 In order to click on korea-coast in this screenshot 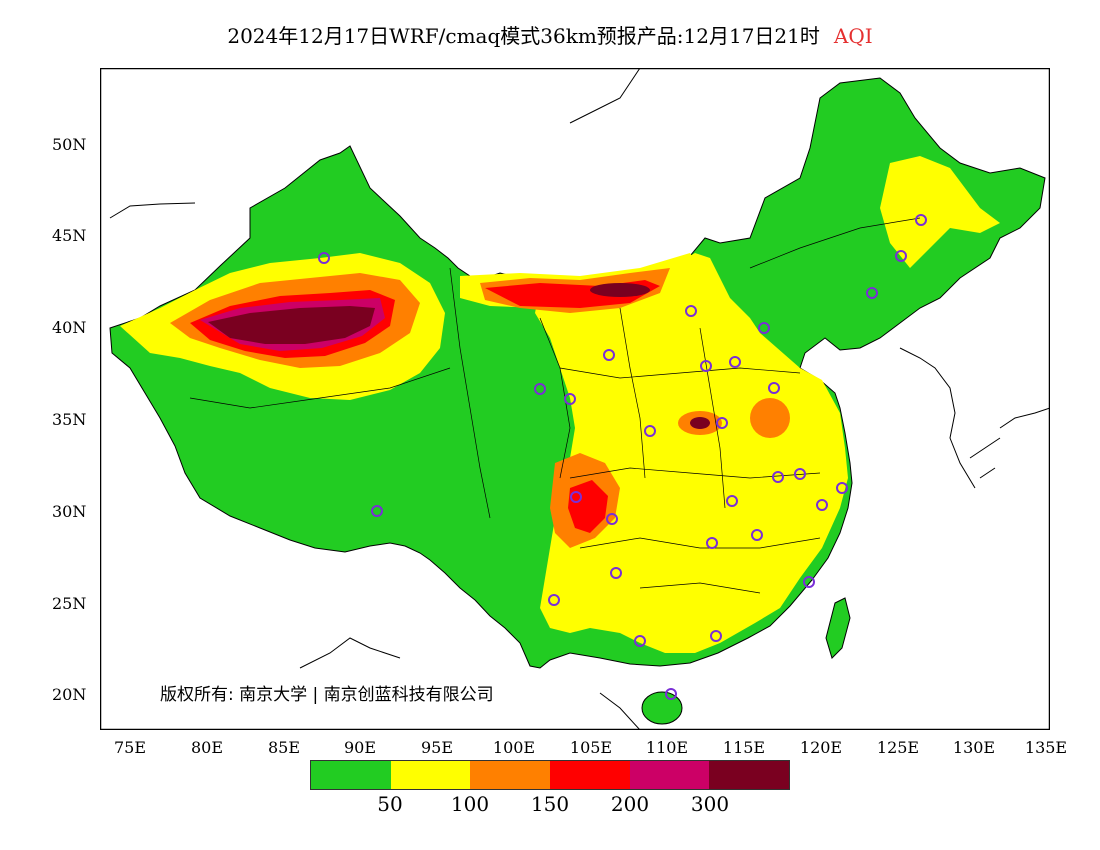, I will do `click(937, 418)`.